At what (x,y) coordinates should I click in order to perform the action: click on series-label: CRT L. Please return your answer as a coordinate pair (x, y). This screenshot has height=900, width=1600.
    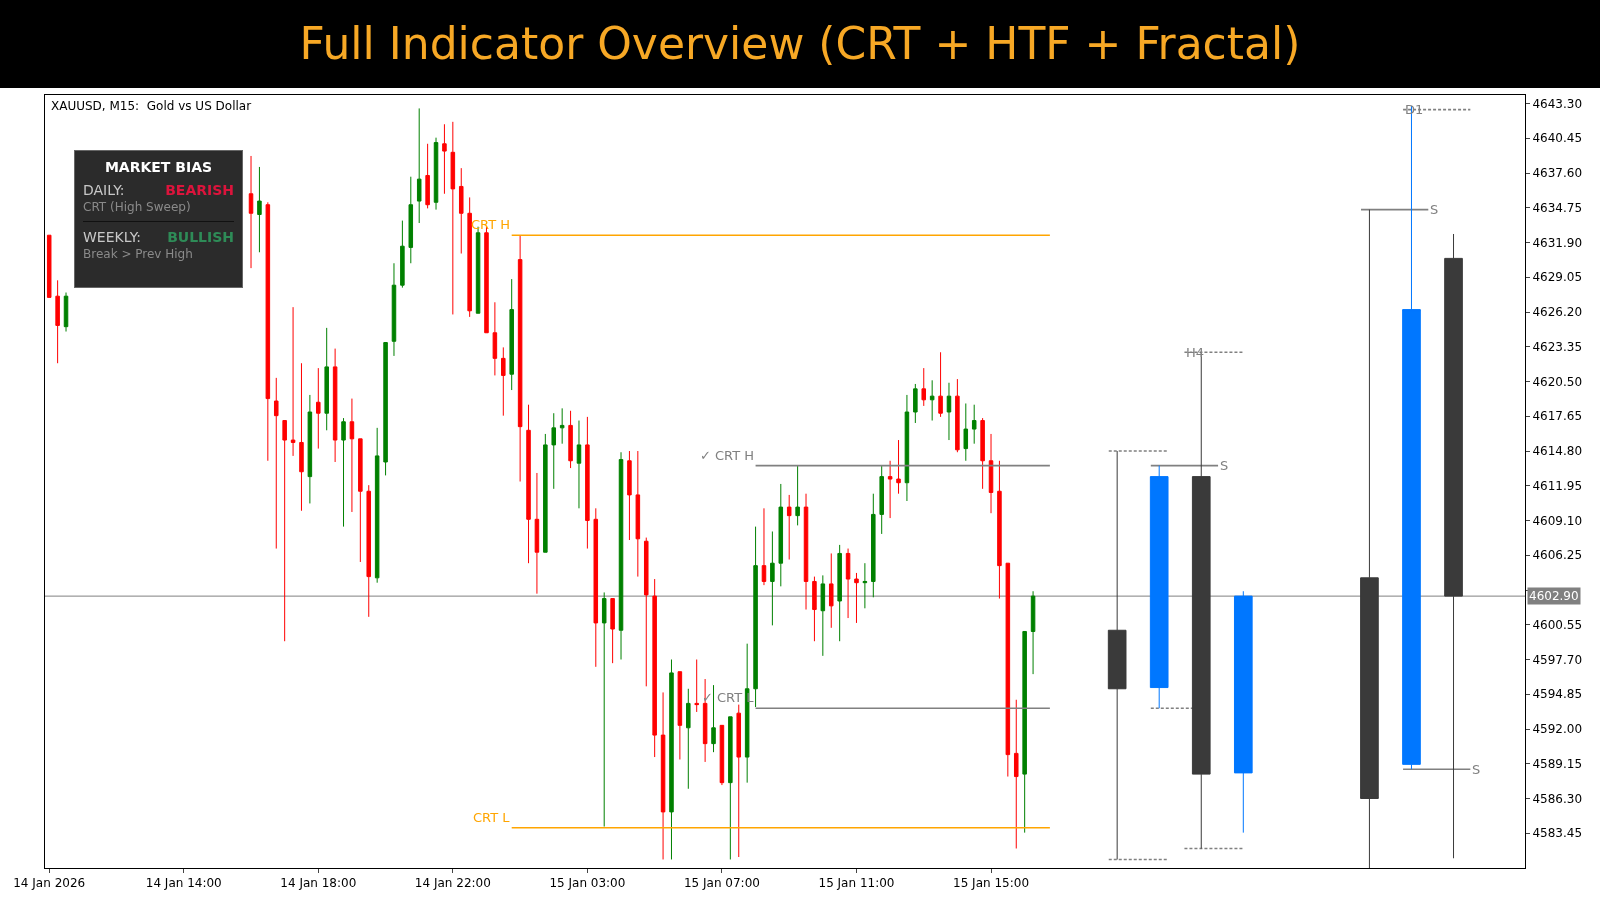
    Looking at the image, I should click on (492, 817).